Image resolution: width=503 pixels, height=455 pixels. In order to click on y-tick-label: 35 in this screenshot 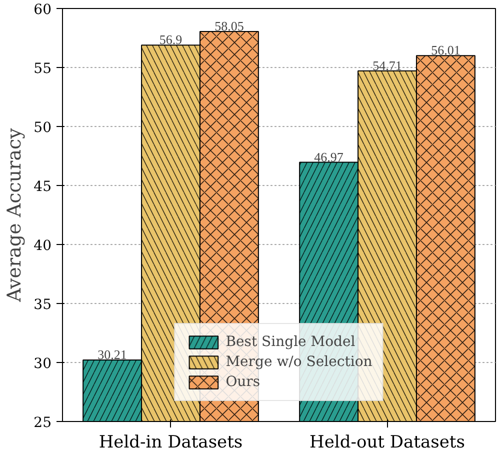, I will do `click(43, 305)`.